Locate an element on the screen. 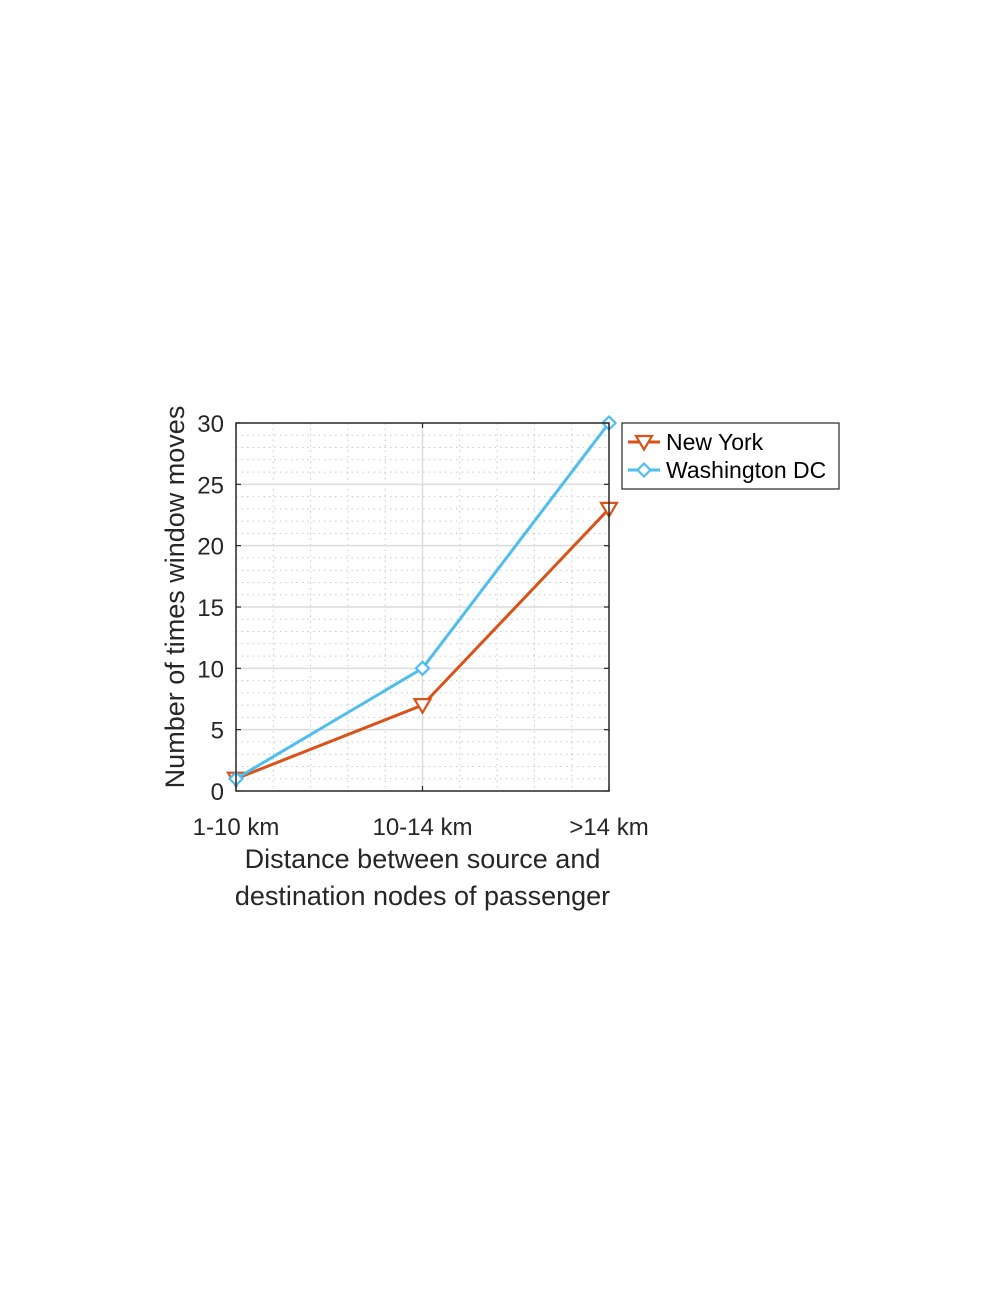 The height and width of the screenshot is (1290, 997). x-axis-title-line-2: destination nodes of passenger is located at coordinates (422, 896).